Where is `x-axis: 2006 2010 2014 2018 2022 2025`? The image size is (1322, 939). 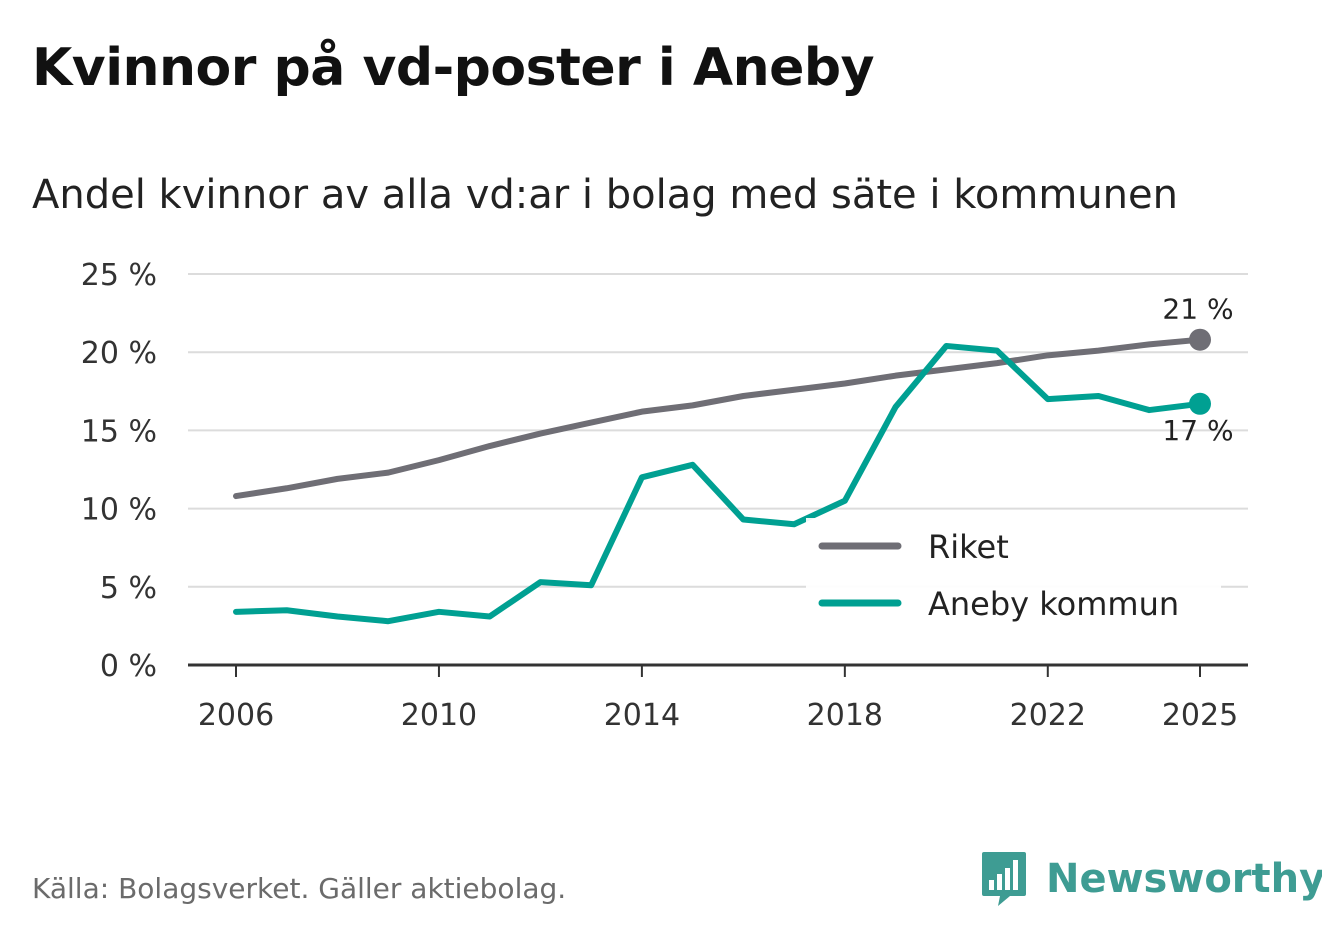 x-axis: 2006 2010 2014 2018 2022 2025 is located at coordinates (718, 698).